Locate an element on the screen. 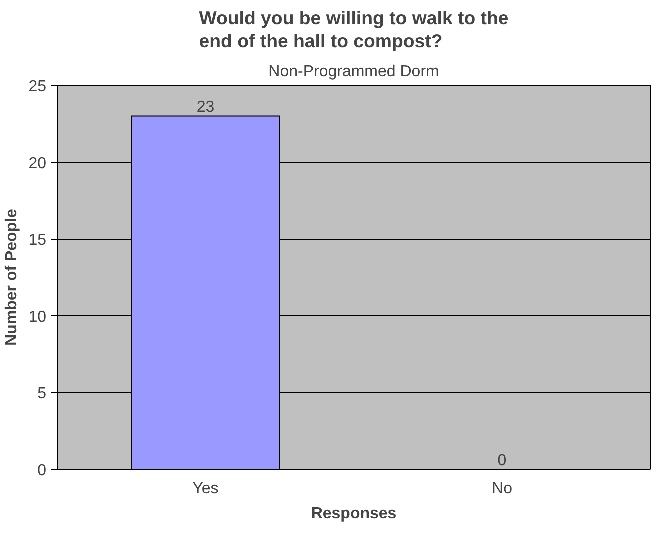 This screenshot has height=535, width=670. x-axis-title: Responses is located at coordinates (354, 514).